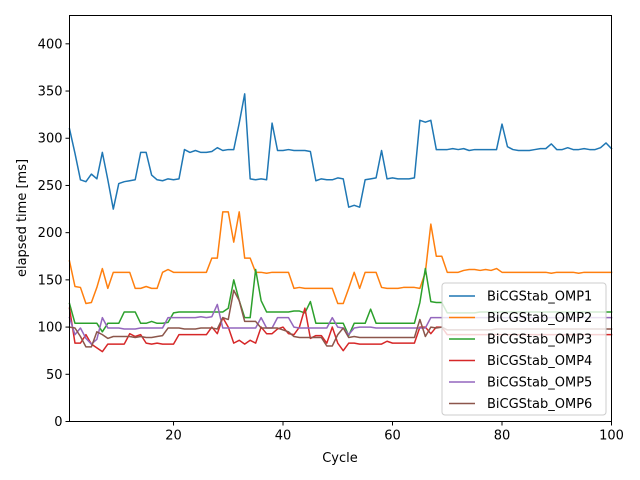  I want to click on x-tick-label: 60, so click(392, 436).